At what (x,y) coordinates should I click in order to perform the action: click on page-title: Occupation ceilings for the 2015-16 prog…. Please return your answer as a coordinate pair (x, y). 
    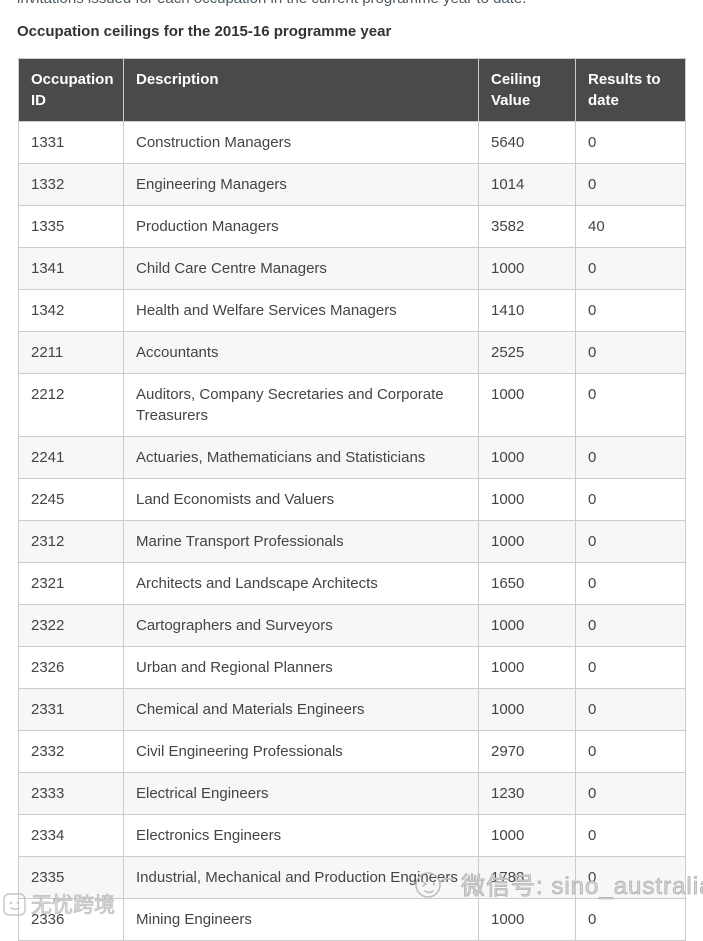
    Looking at the image, I should click on (204, 31).